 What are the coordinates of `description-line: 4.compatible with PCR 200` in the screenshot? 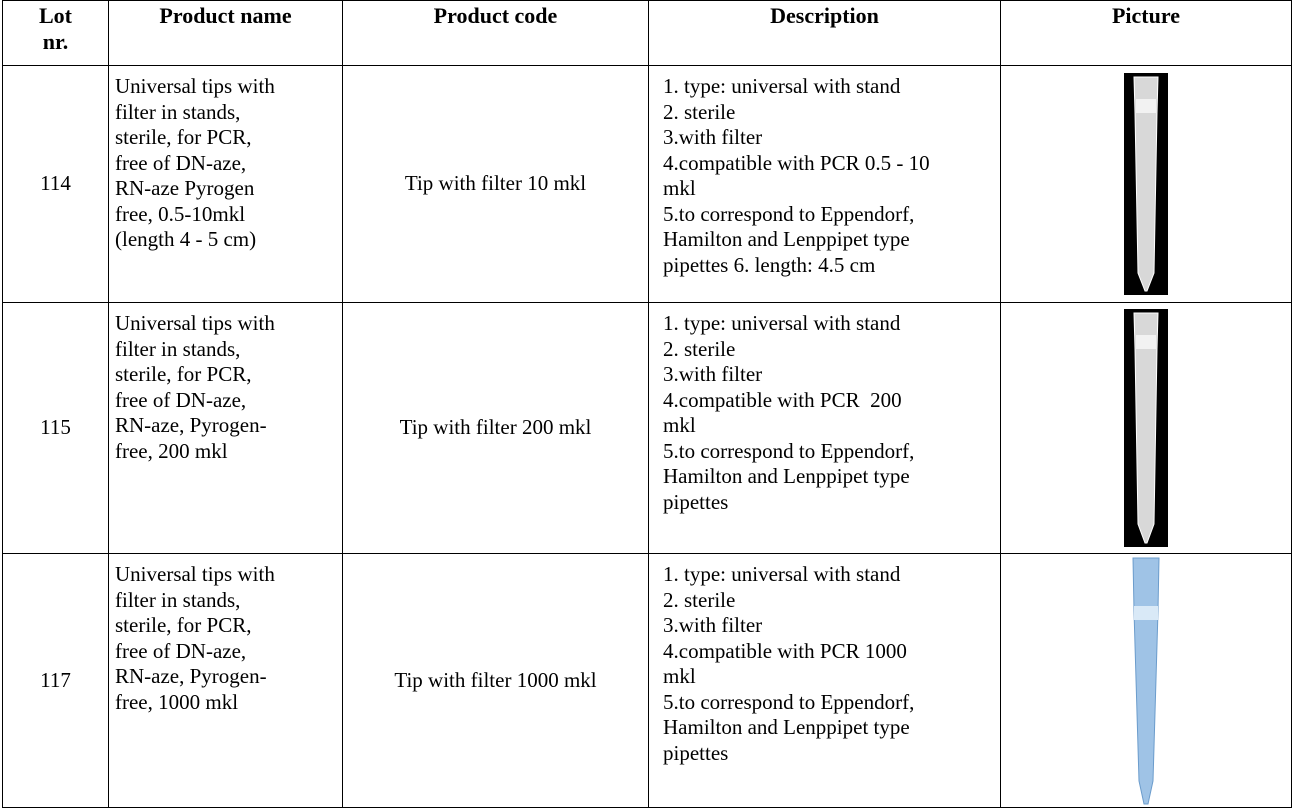 It's located at (782, 399).